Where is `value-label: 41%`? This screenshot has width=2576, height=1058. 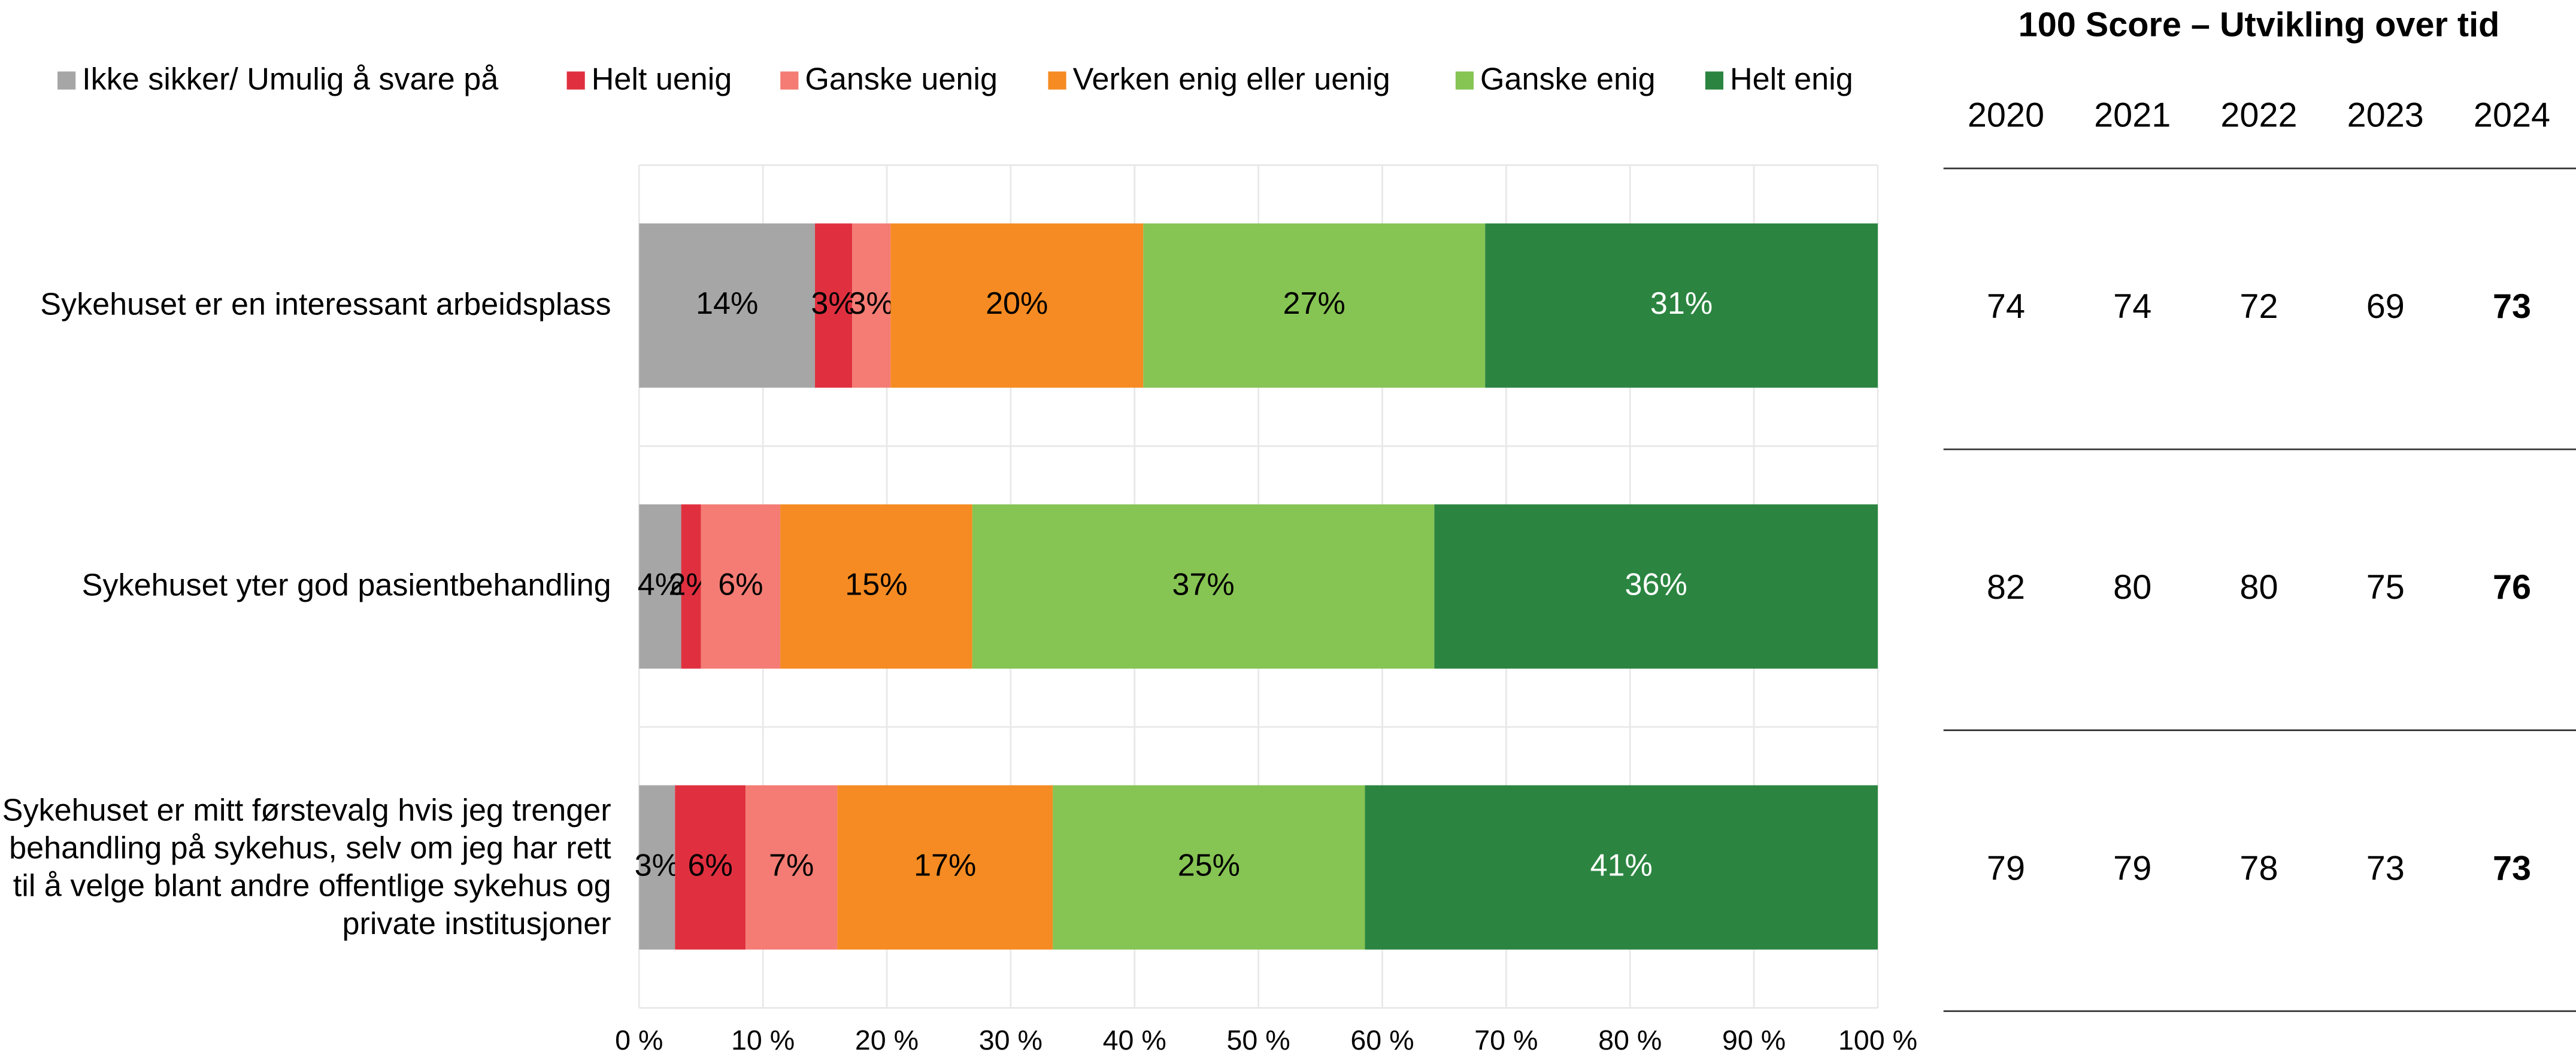 value-label: 41% is located at coordinates (1621, 865).